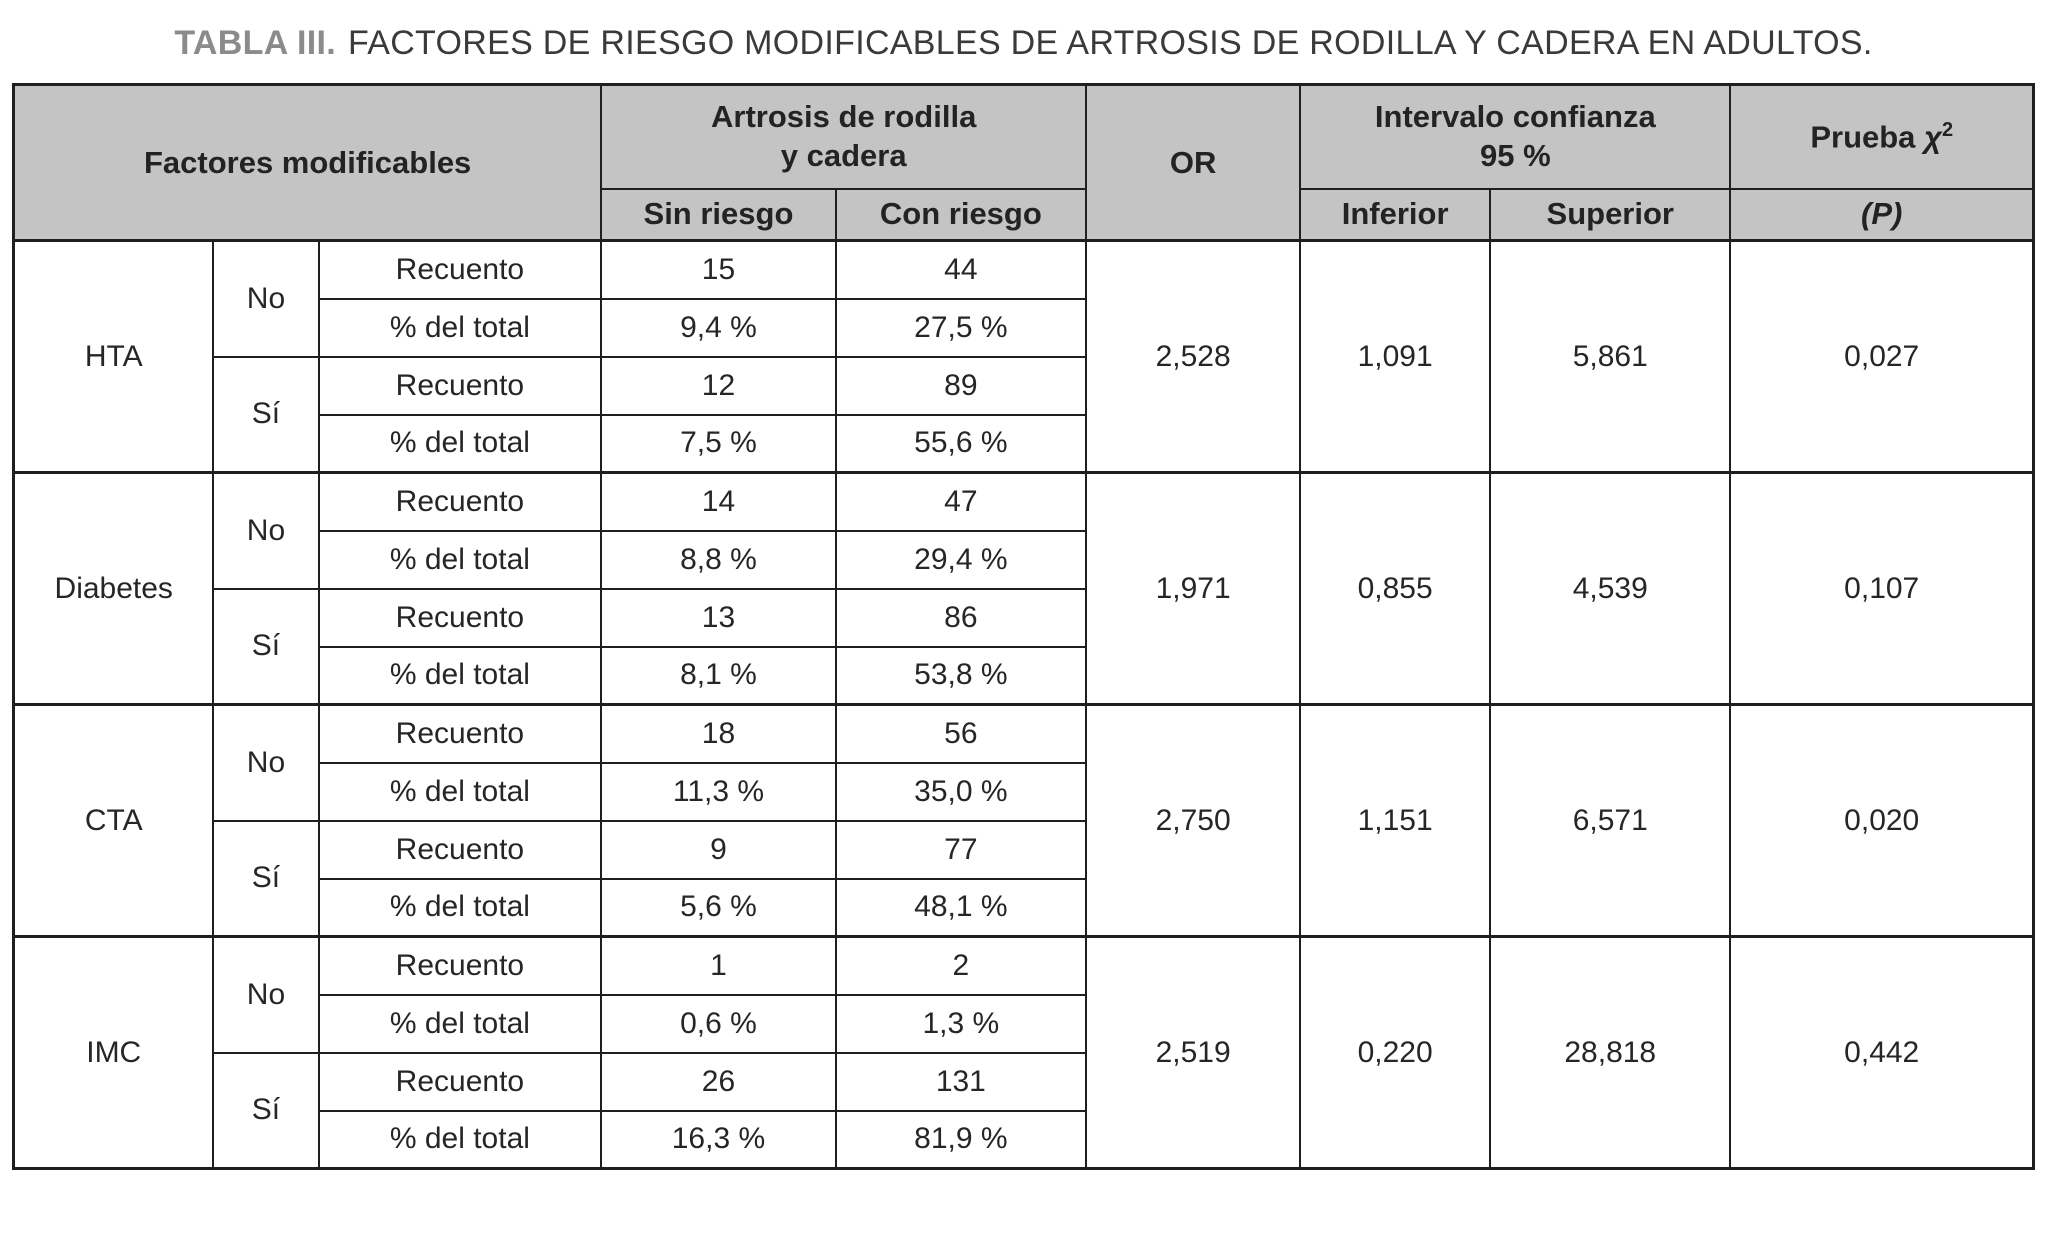  What do you see at coordinates (718, 849) in the screenshot?
I see `value-cell: 9` at bounding box center [718, 849].